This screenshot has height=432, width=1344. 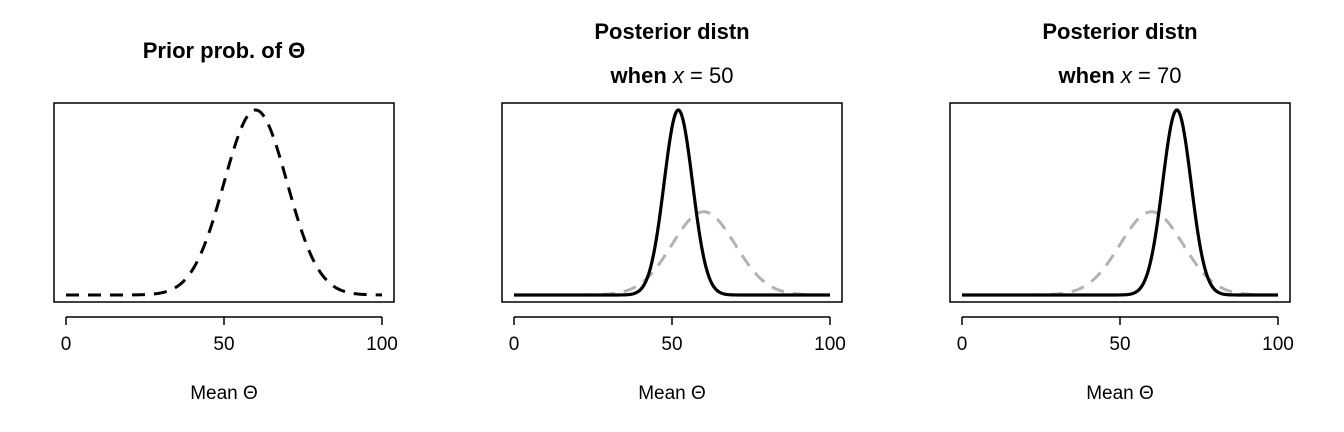 I want to click on subtitle-value: = 70, so click(x=1157, y=75).